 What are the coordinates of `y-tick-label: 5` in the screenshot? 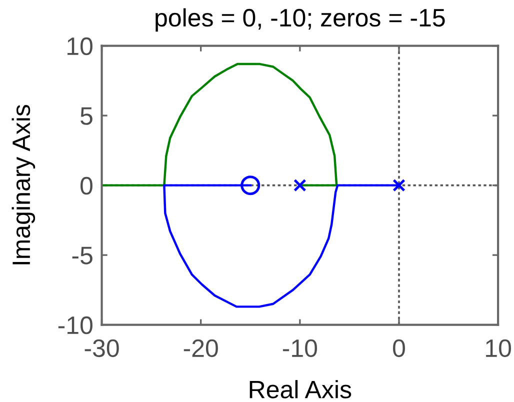 It's located at (86, 116).